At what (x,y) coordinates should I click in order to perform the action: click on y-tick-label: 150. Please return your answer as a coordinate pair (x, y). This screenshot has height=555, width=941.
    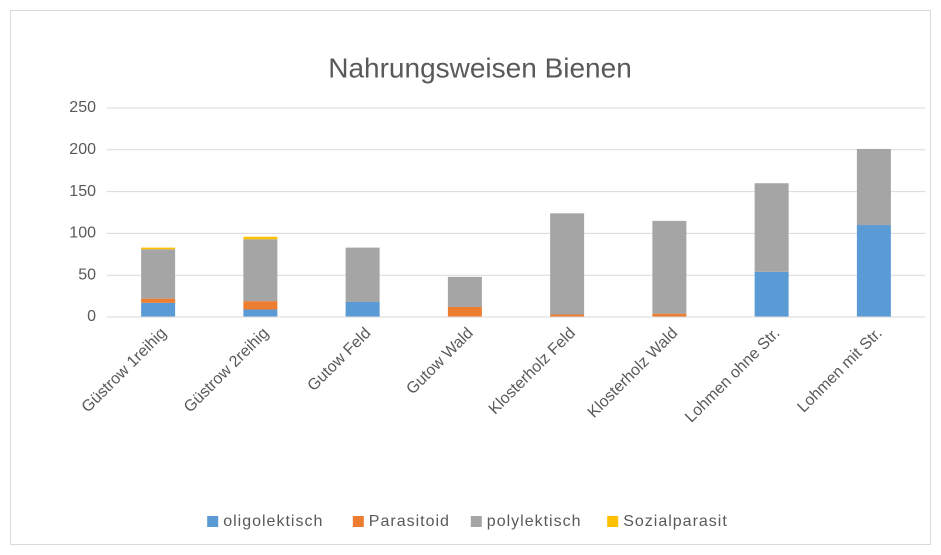
    Looking at the image, I should click on (82, 191).